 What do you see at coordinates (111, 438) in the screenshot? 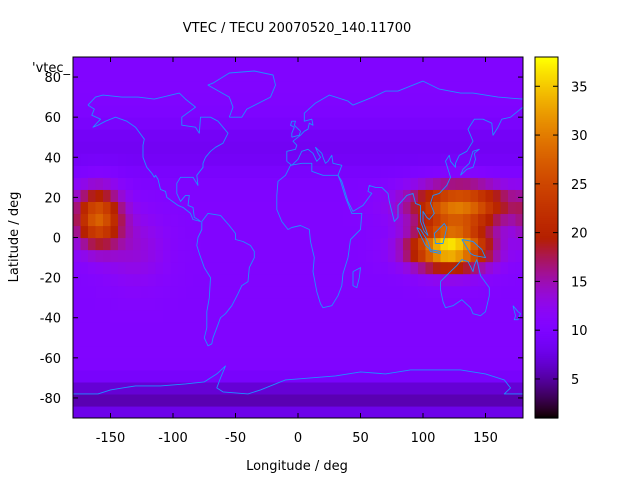
I see `x-tick-label: -150` at bounding box center [111, 438].